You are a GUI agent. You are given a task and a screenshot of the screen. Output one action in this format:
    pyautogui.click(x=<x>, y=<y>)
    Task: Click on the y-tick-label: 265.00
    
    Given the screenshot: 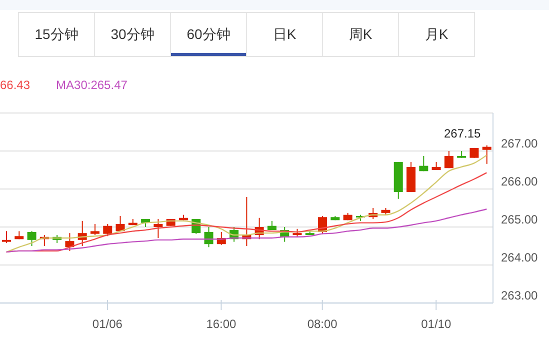 What is the action you would take?
    pyautogui.click(x=519, y=219)
    